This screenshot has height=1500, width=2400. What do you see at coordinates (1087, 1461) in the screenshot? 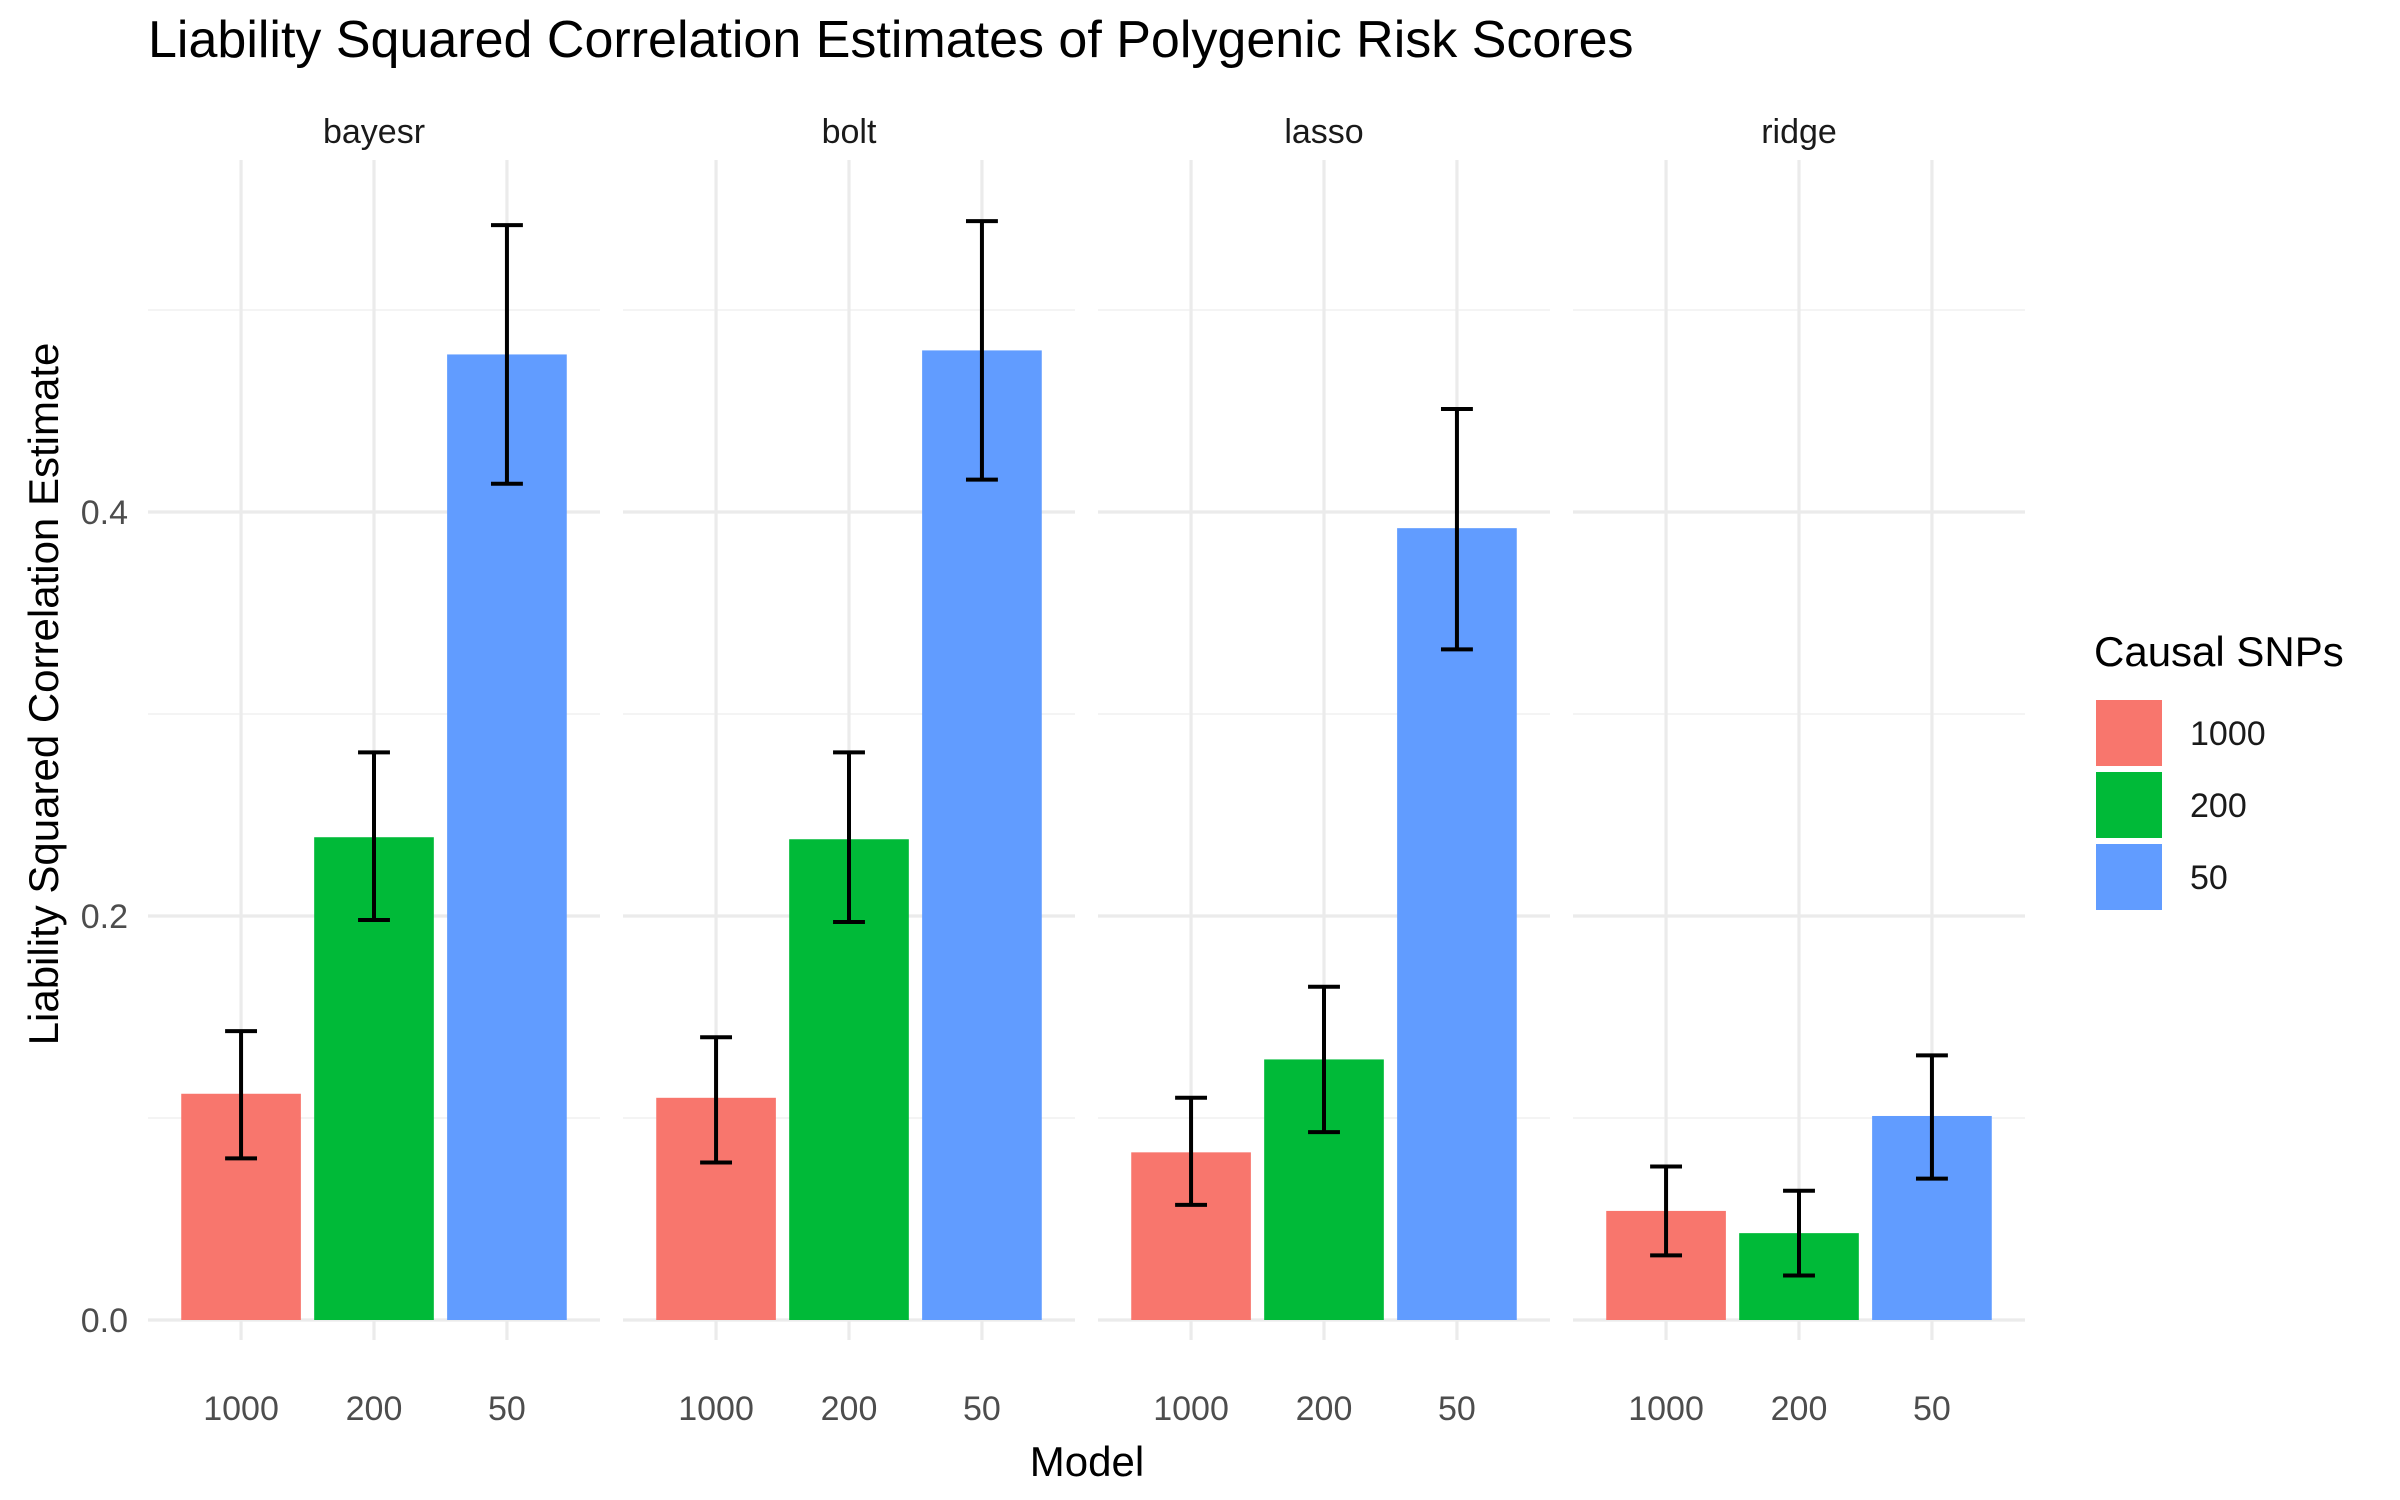
I see `x-axis-title: Model` at bounding box center [1087, 1461].